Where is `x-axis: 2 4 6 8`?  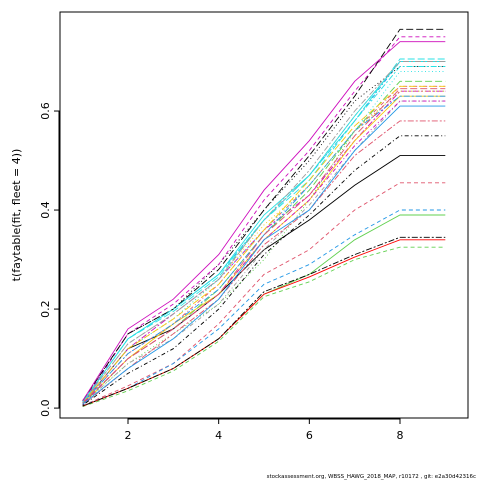
x-axis: 2 4 6 8 is located at coordinates (264, 430).